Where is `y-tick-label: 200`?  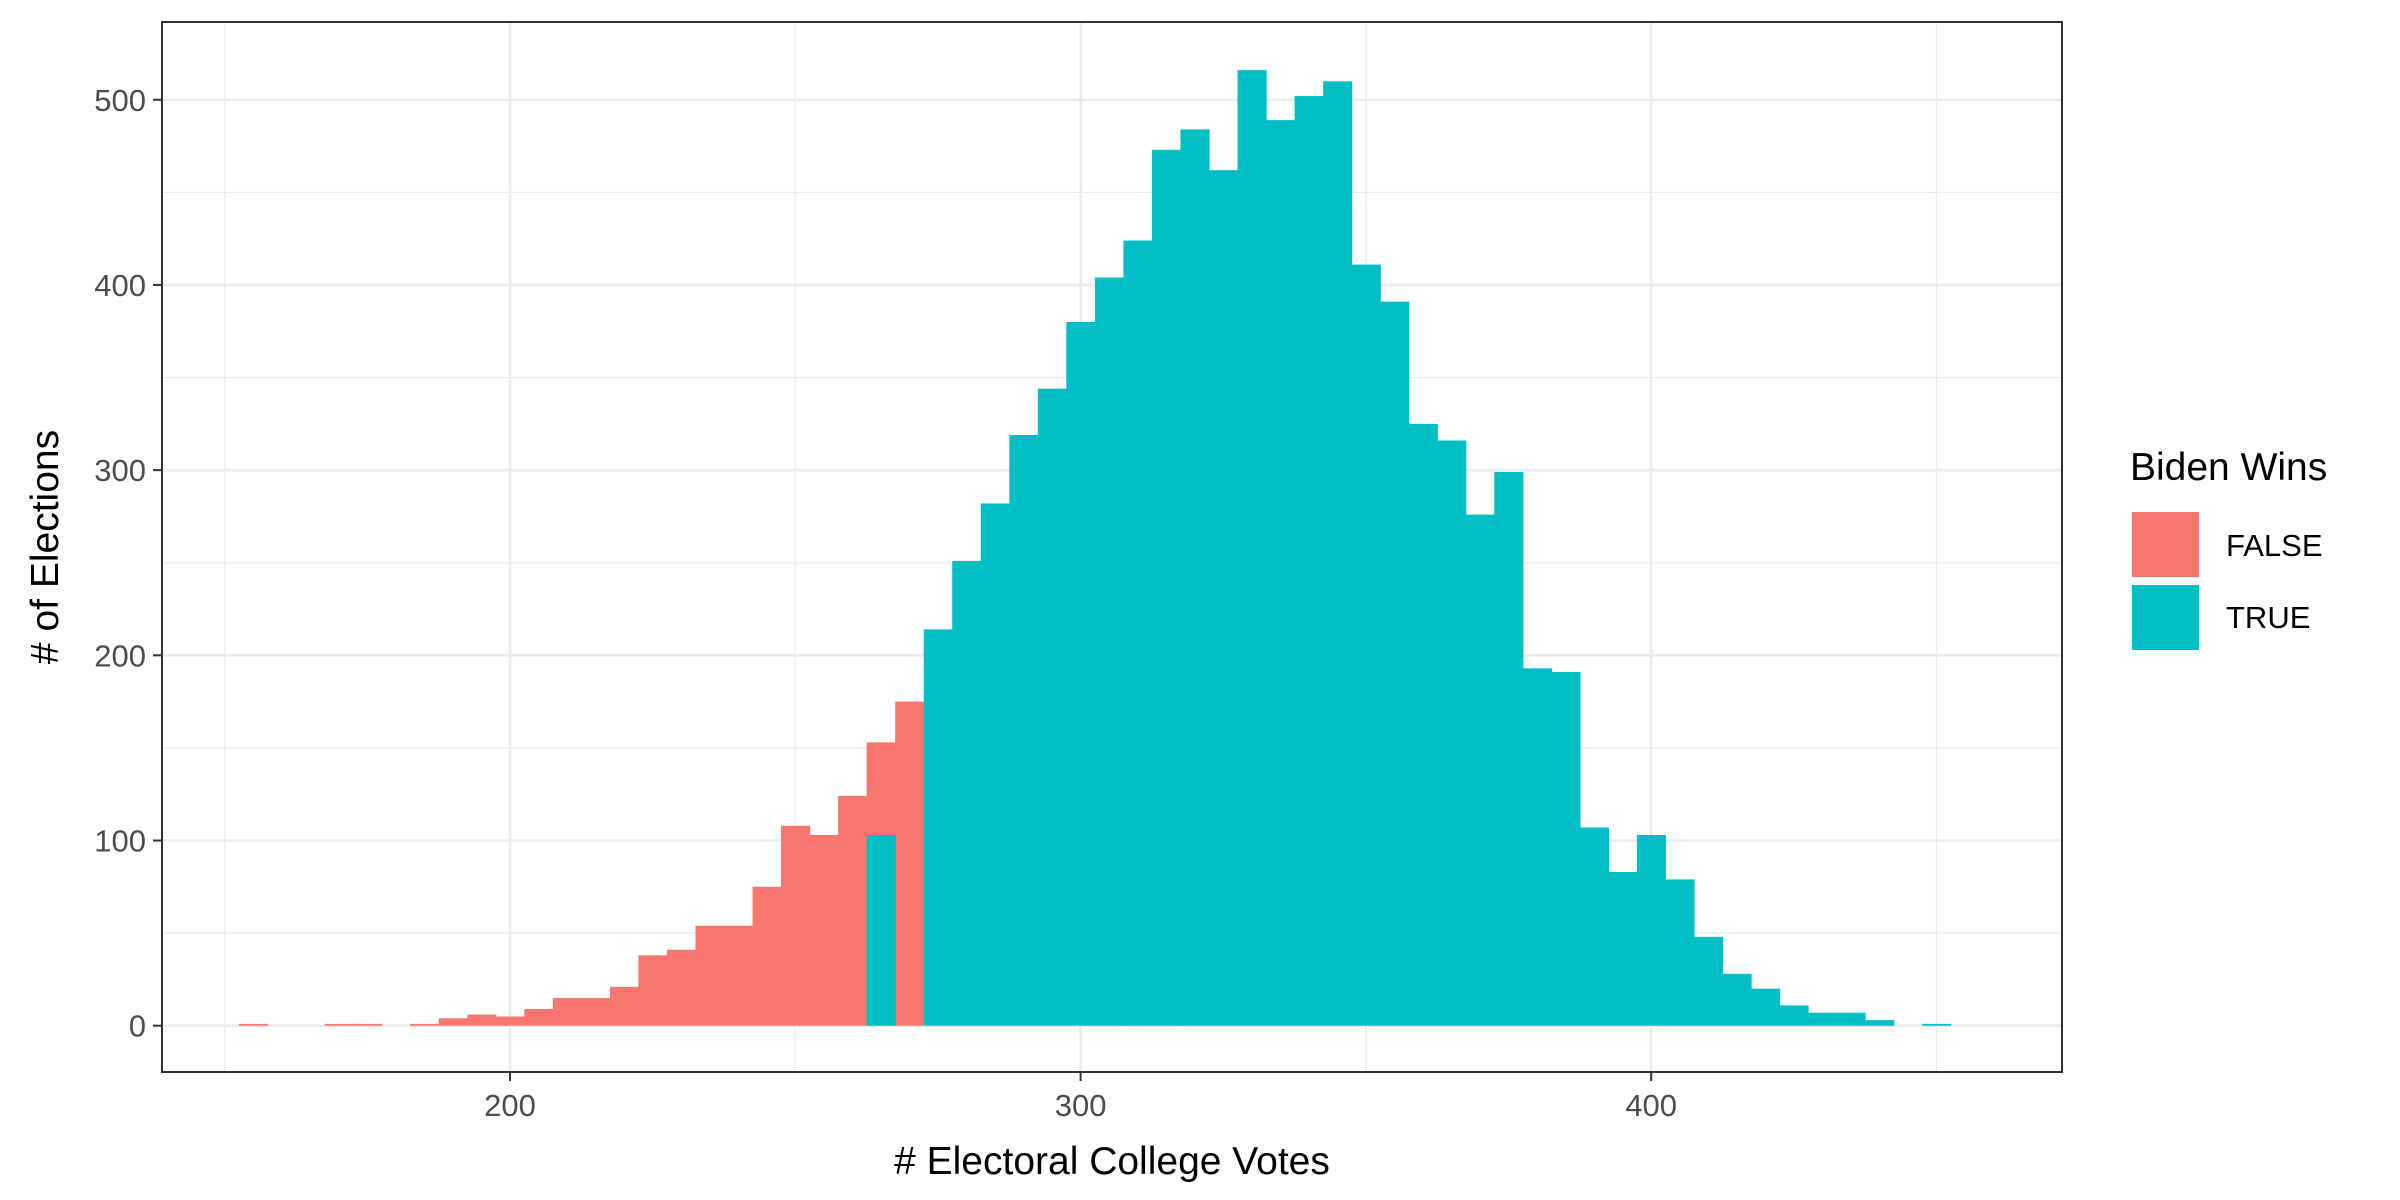
y-tick-label: 200 is located at coordinates (120, 655).